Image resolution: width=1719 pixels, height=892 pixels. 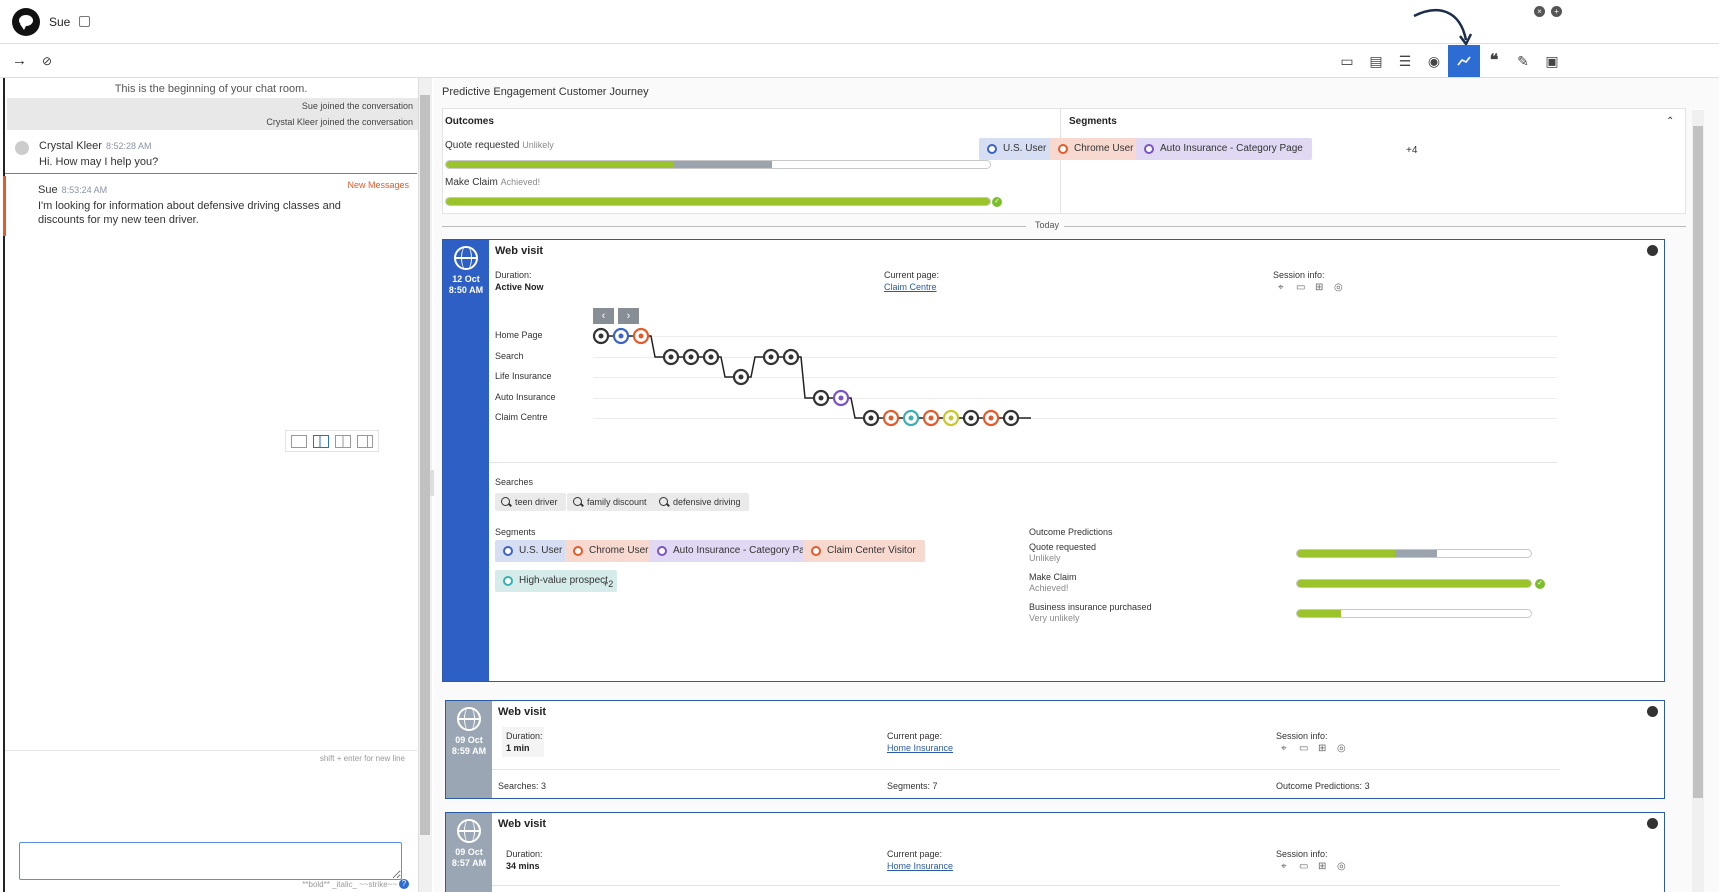 I want to click on visit-date-strip: 09 Oct 8:59 AM, so click(x=469, y=749).